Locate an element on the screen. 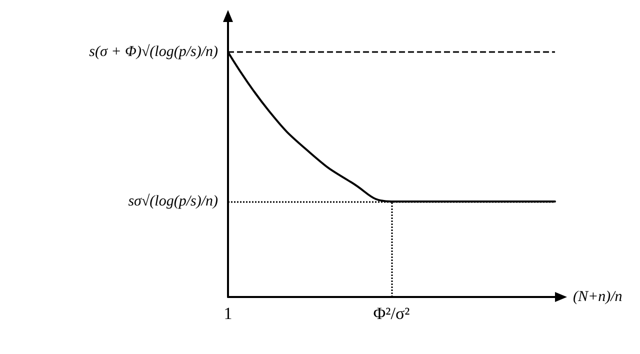 This screenshot has height=354, width=640. x-tick-label: 1 is located at coordinates (228, 313).